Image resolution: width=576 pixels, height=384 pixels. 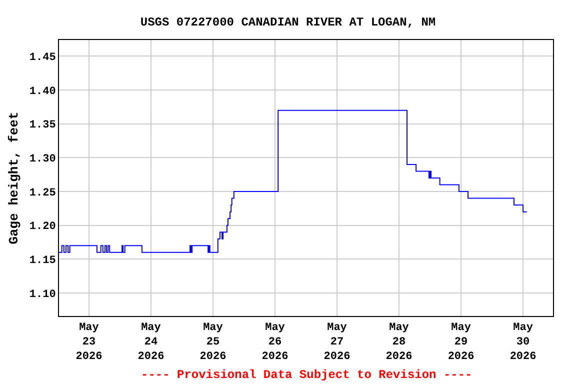 What do you see at coordinates (399, 342) in the screenshot?
I see `x-tick-label: May 28 2026` at bounding box center [399, 342].